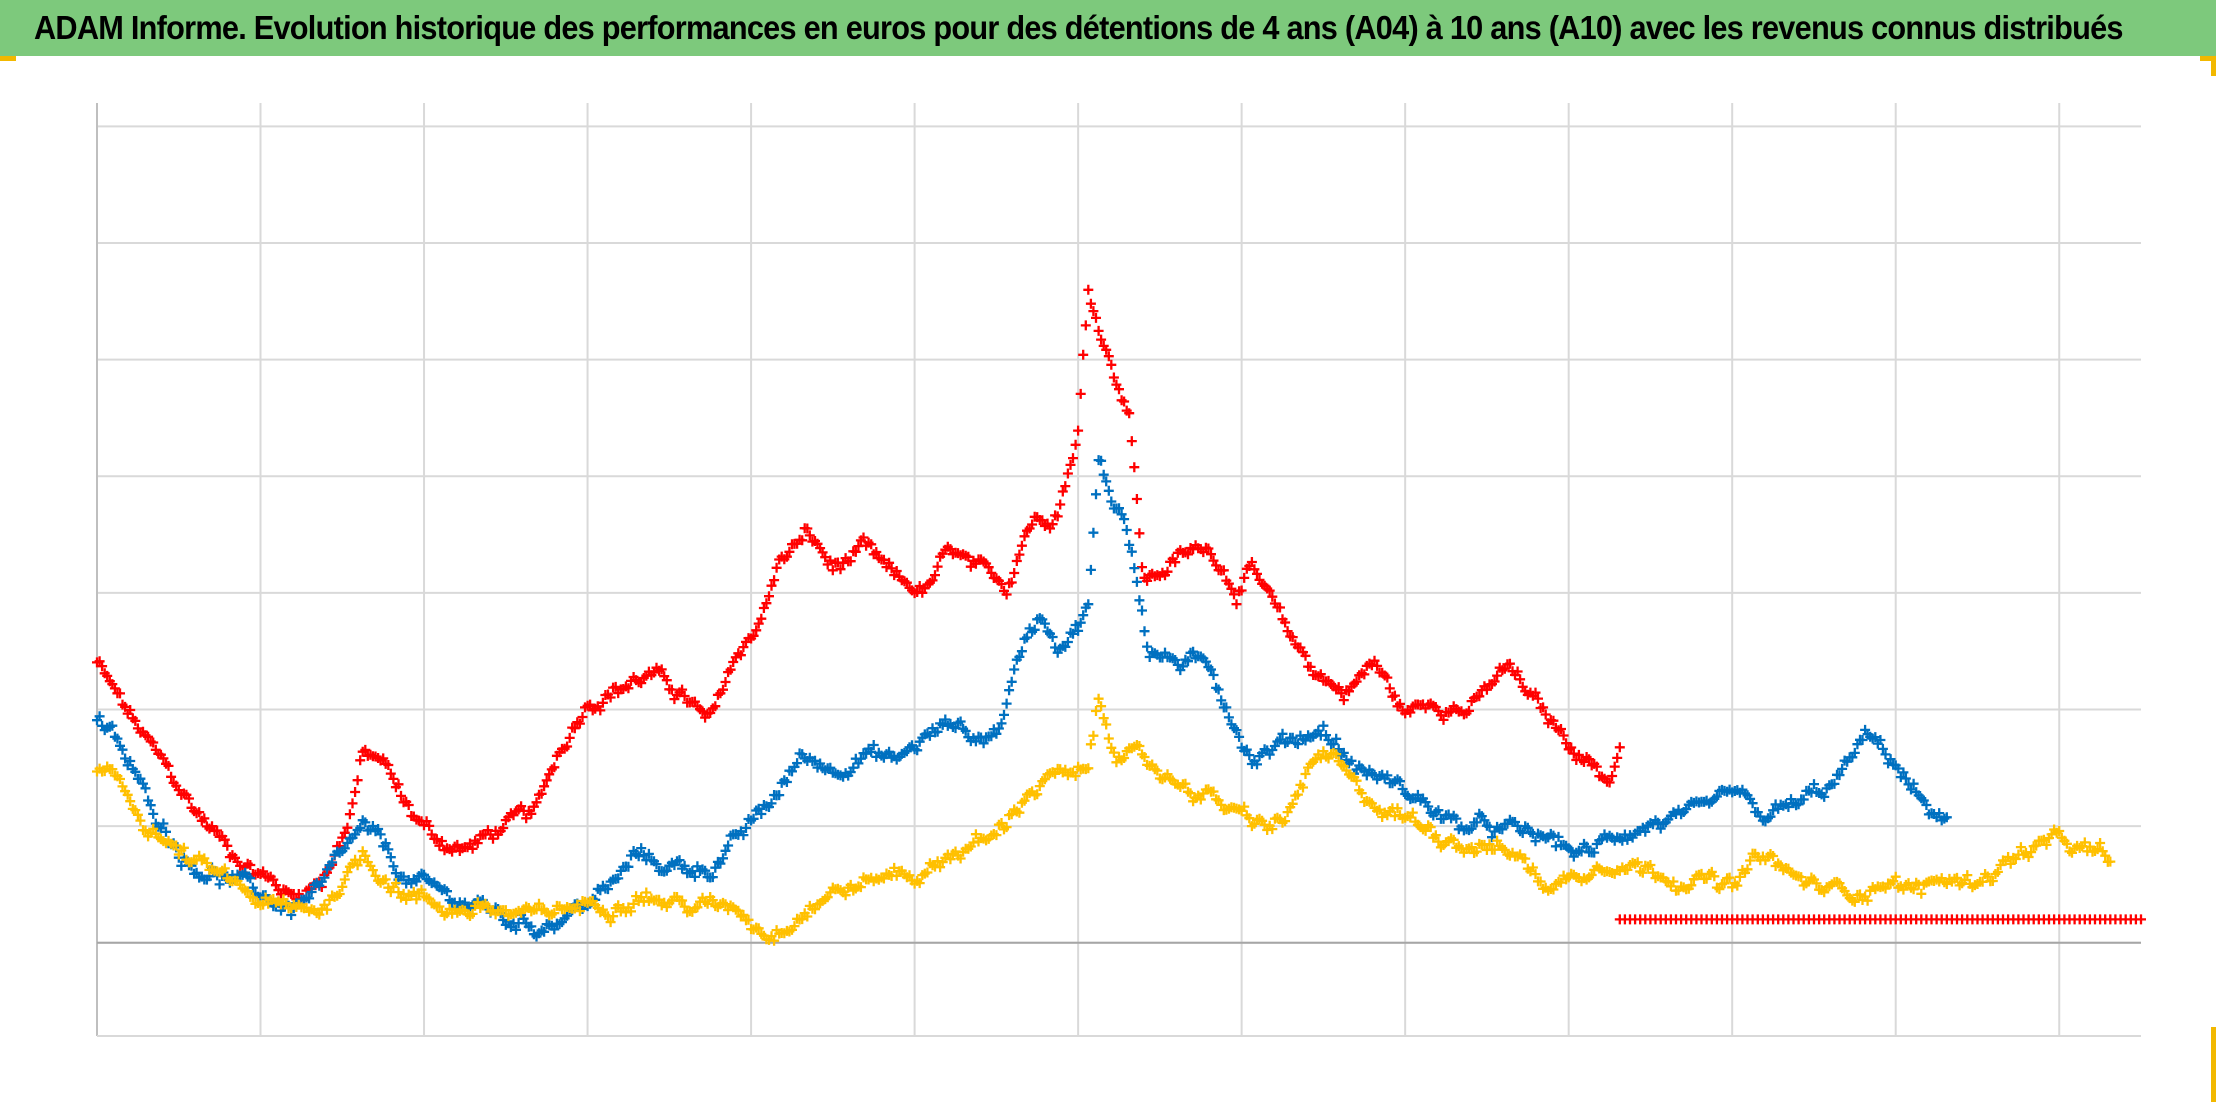 This screenshot has width=2216, height=1102. Describe the element at coordinates (2213, 66) in the screenshot. I see `corner-accent-right-edge` at that location.